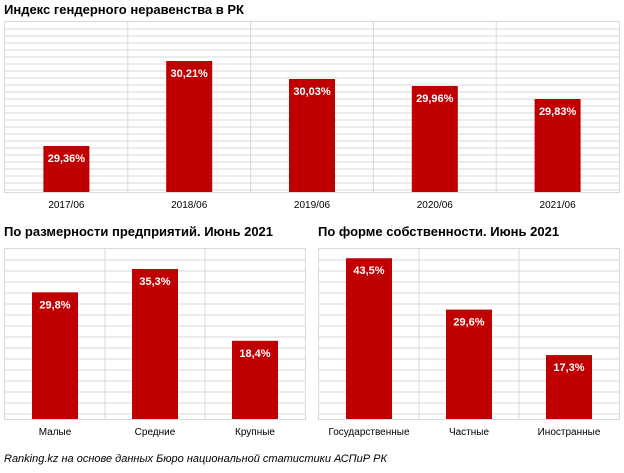 The image size is (624, 473). Describe the element at coordinates (369, 432) in the screenshot. I see `x-tick-label: Государственные` at that location.